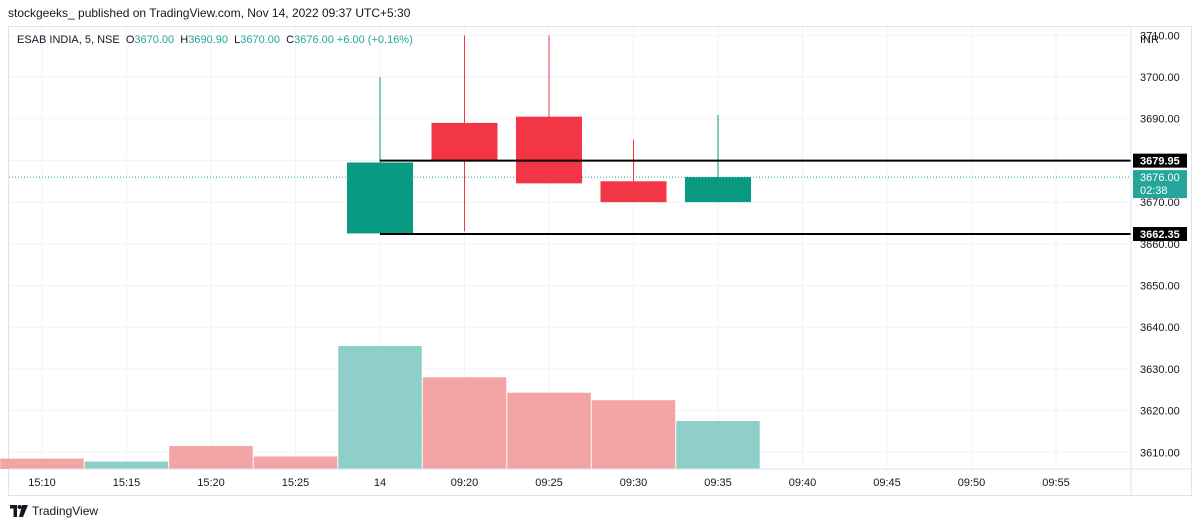 The image size is (1200, 528). I want to click on currency-label: INR, so click(1149, 40).